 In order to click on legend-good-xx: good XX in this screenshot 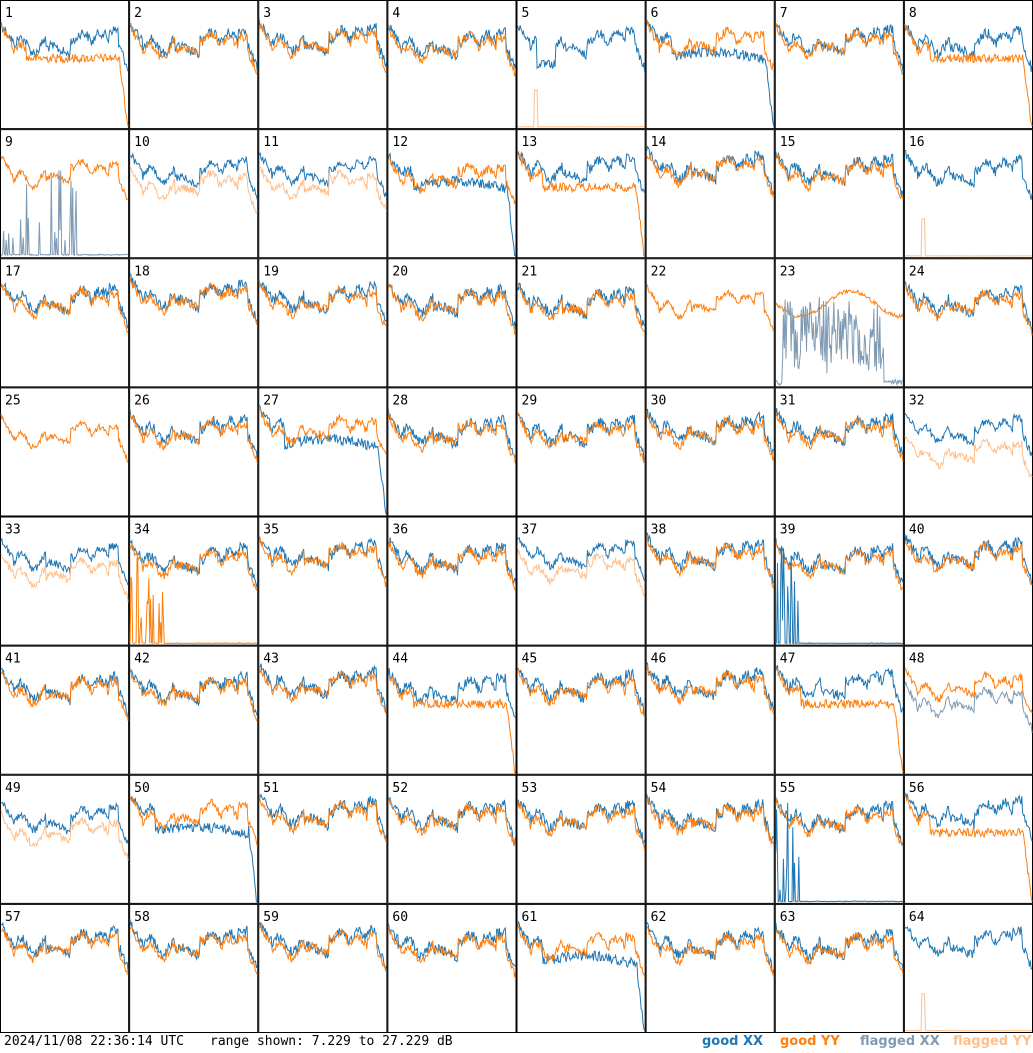, I will do `click(733, 1041)`.